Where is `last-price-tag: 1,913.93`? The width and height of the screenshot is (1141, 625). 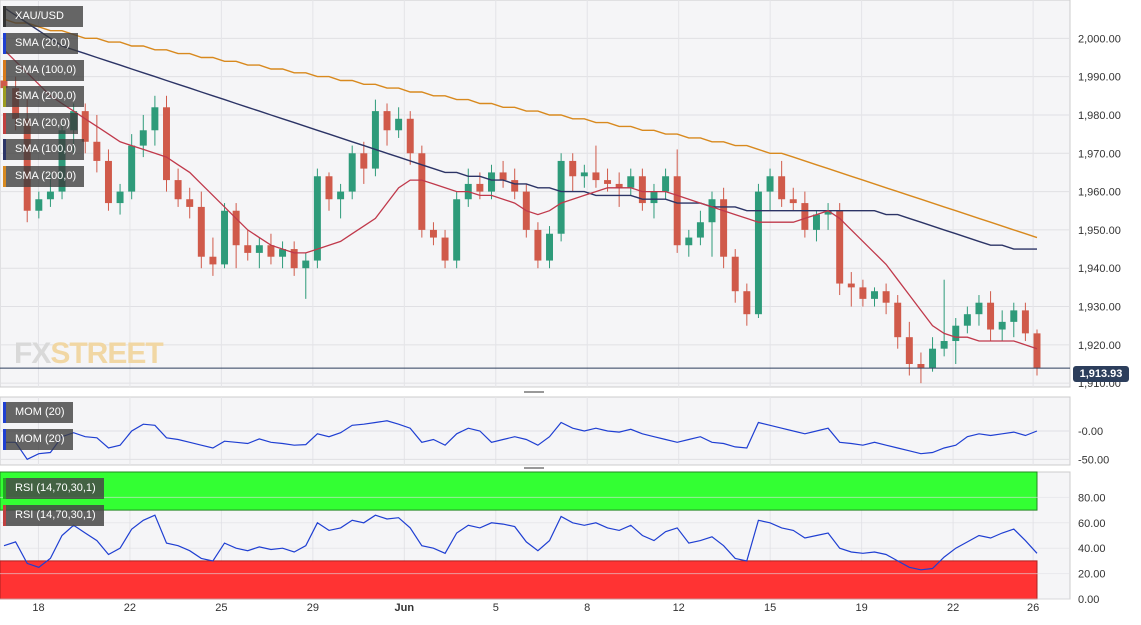
last-price-tag: 1,913.93 is located at coordinates (1101, 374).